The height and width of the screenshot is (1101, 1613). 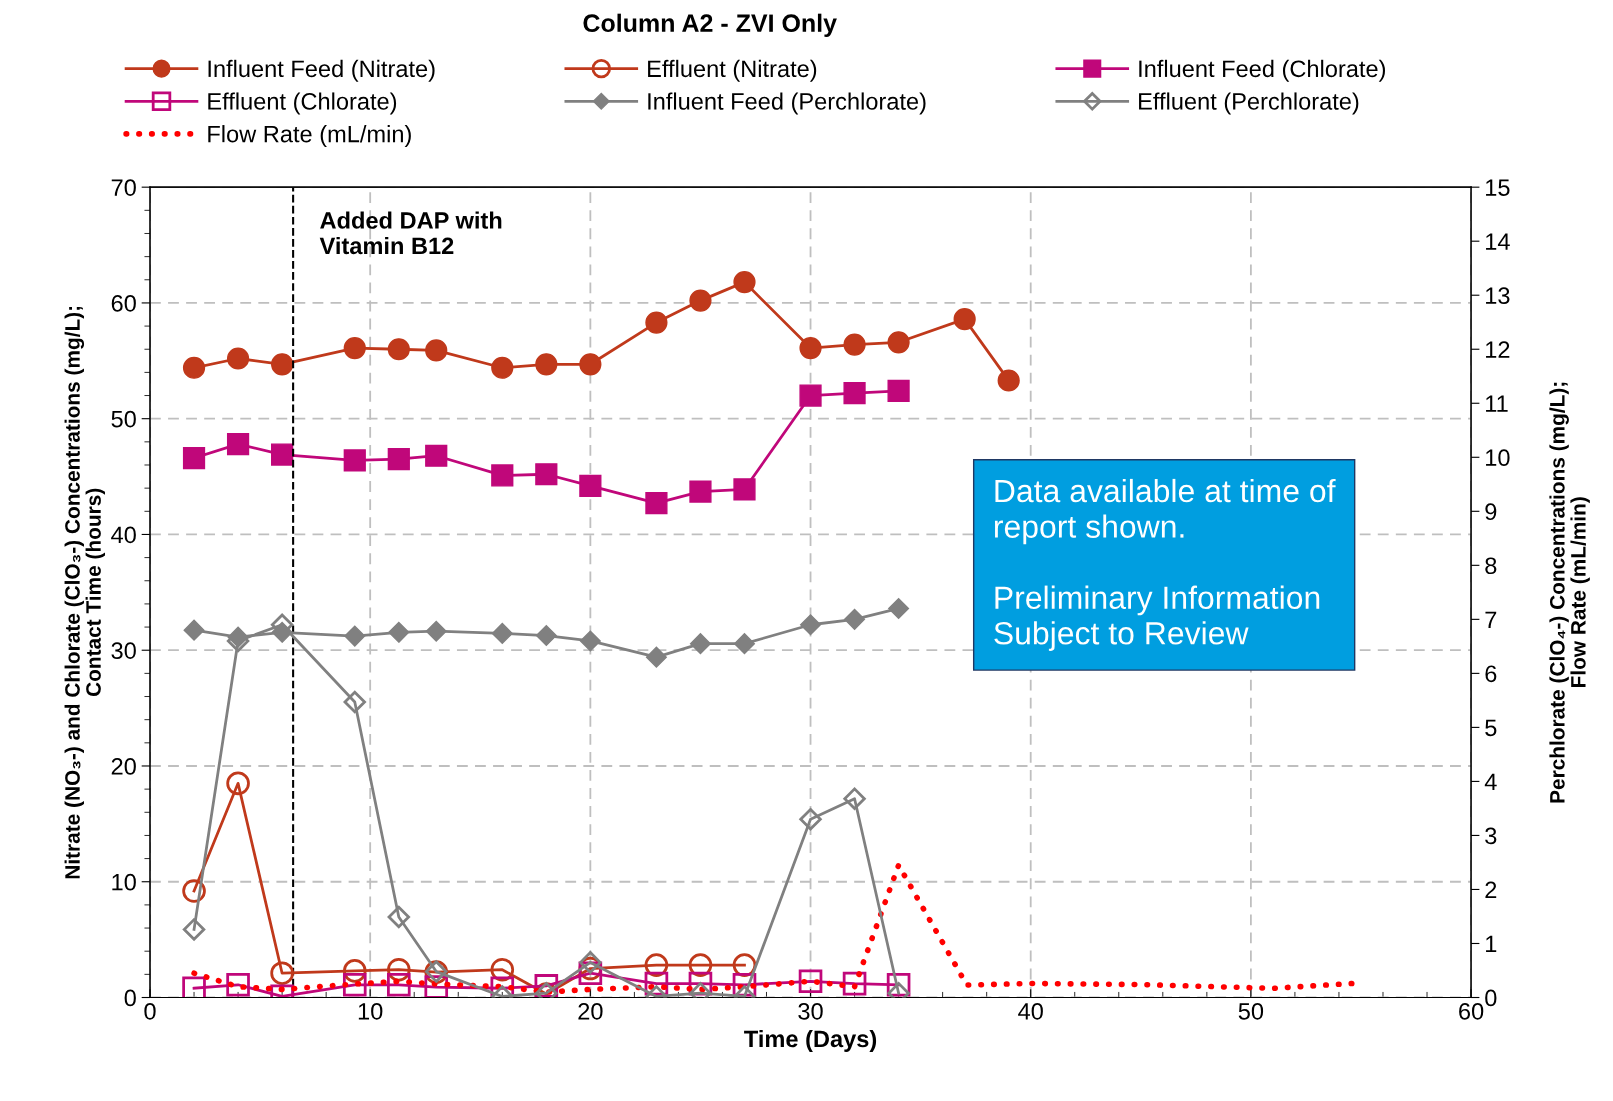 What do you see at coordinates (123, 187) in the screenshot?
I see `y-tick-label: 70` at bounding box center [123, 187].